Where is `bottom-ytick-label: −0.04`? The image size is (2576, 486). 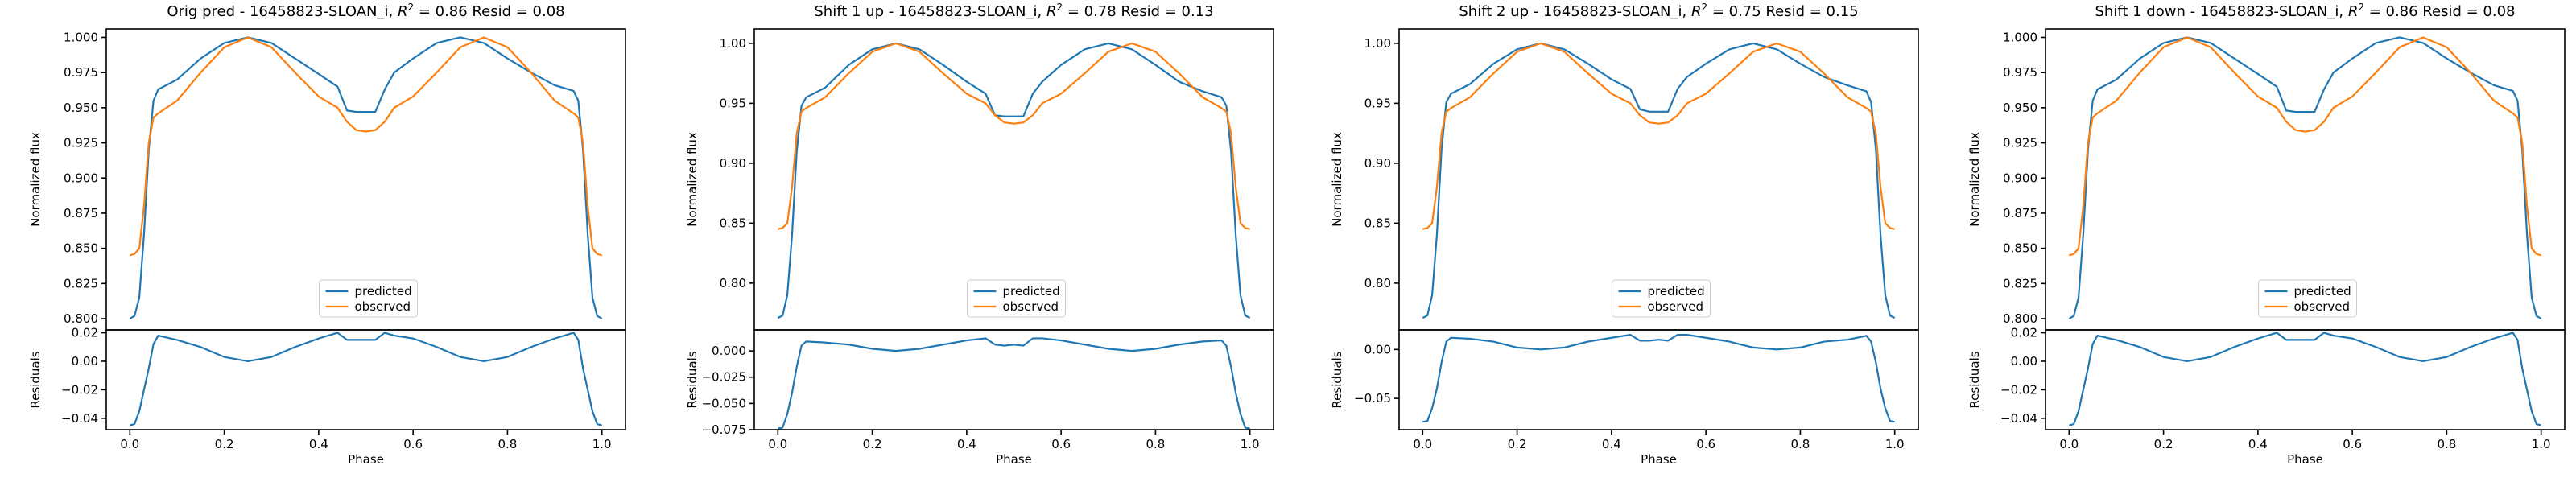
bottom-ytick-label: −0.04 is located at coordinates (79, 418).